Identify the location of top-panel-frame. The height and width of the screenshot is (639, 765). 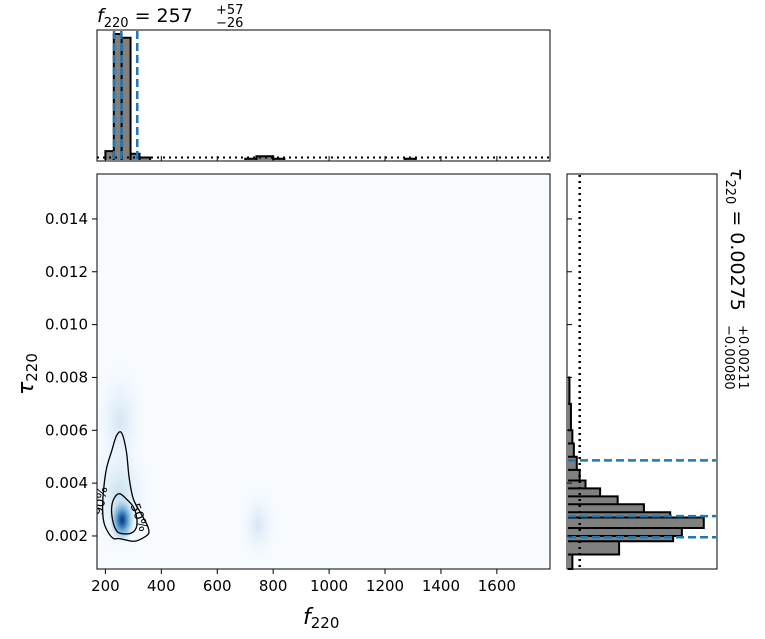
(323, 95).